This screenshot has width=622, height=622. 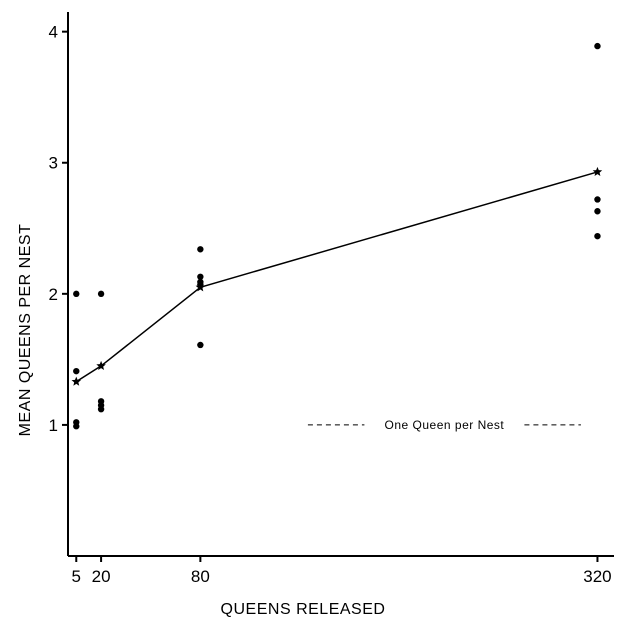 What do you see at coordinates (200, 576) in the screenshot?
I see `x-tick-label-80: 80` at bounding box center [200, 576].